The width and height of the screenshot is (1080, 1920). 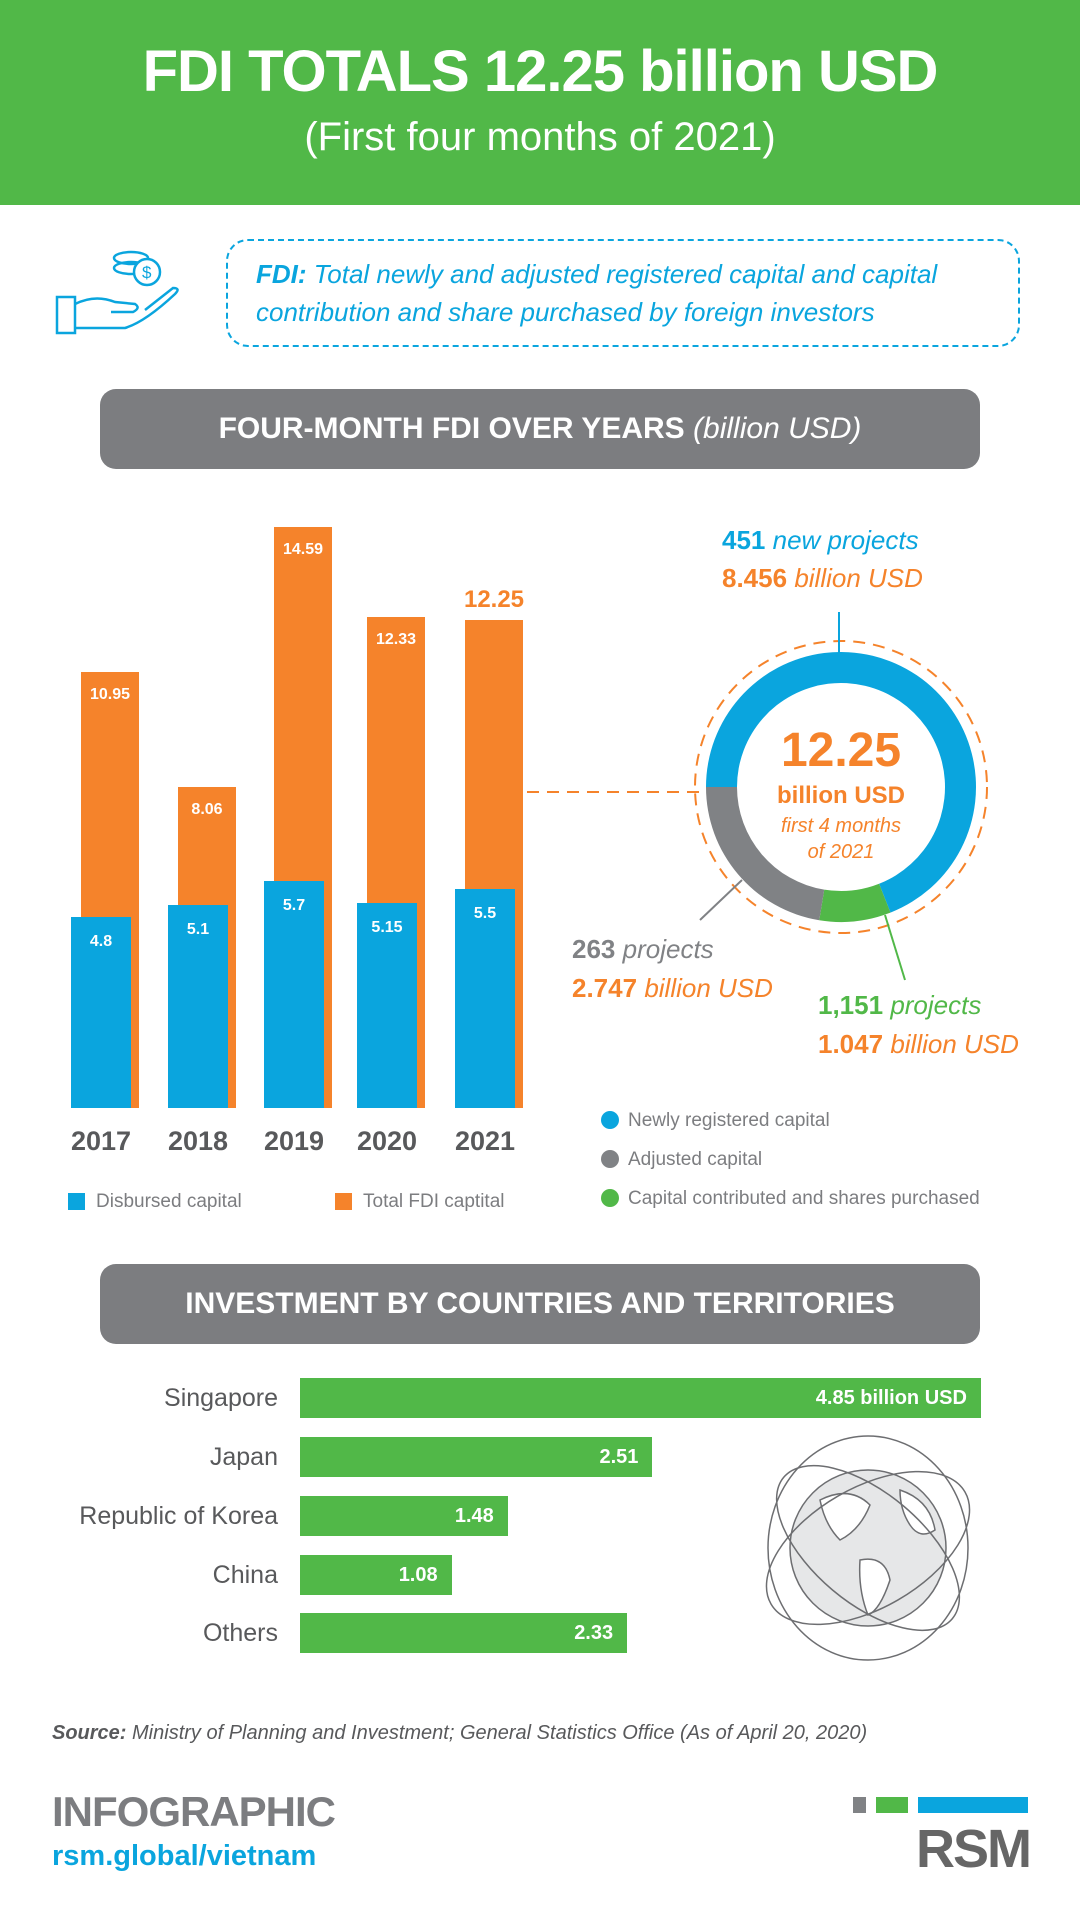 What do you see at coordinates (194, 1811) in the screenshot?
I see `infographic-label: INFOGRAPHIC` at bounding box center [194, 1811].